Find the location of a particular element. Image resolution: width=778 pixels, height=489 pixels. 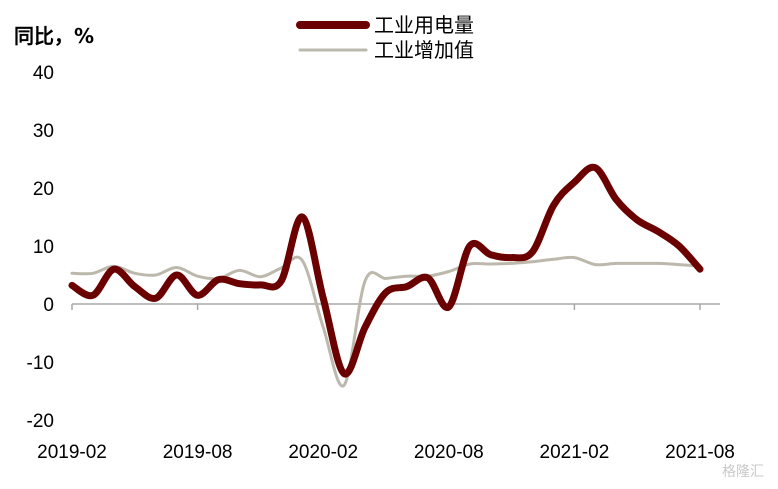

x-tick-label: 2021-02 is located at coordinates (575, 452).